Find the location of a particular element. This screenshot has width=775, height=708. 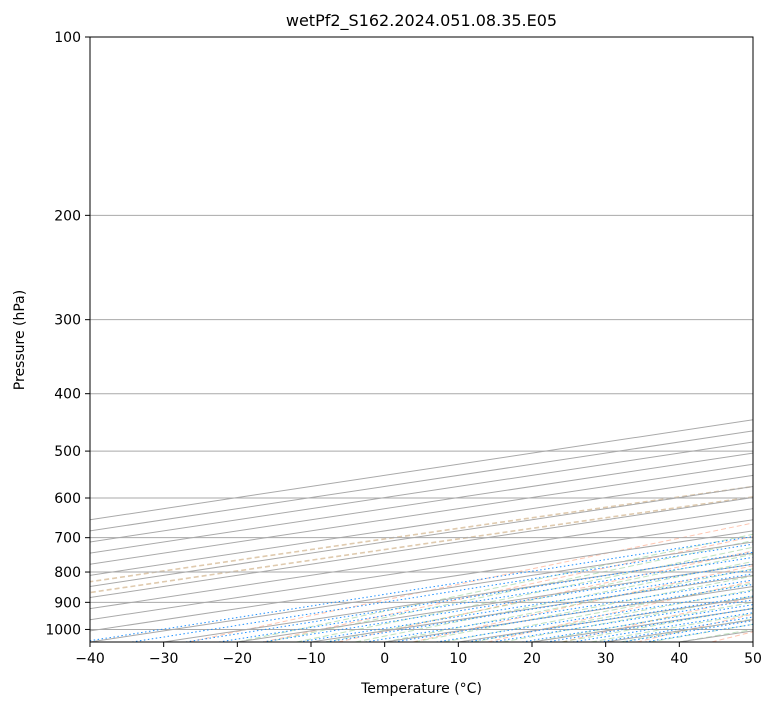

x-tick-label: −30 is located at coordinates (164, 659).